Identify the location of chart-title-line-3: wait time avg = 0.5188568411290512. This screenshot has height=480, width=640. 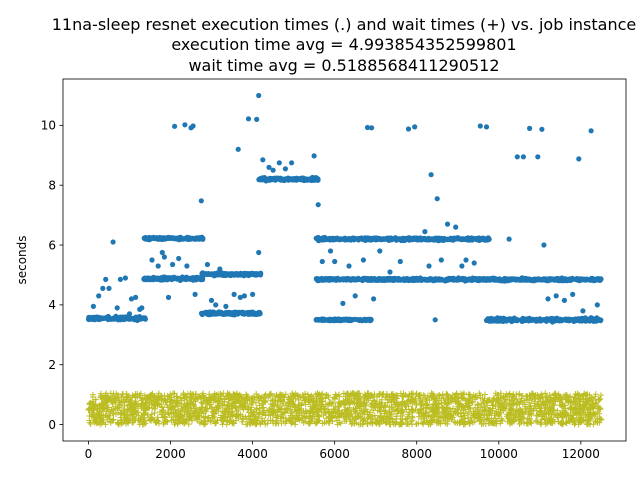
(343, 65).